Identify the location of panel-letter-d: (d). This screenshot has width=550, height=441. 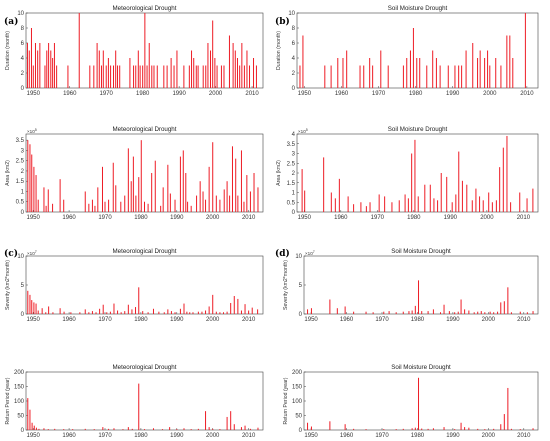
(282, 253).